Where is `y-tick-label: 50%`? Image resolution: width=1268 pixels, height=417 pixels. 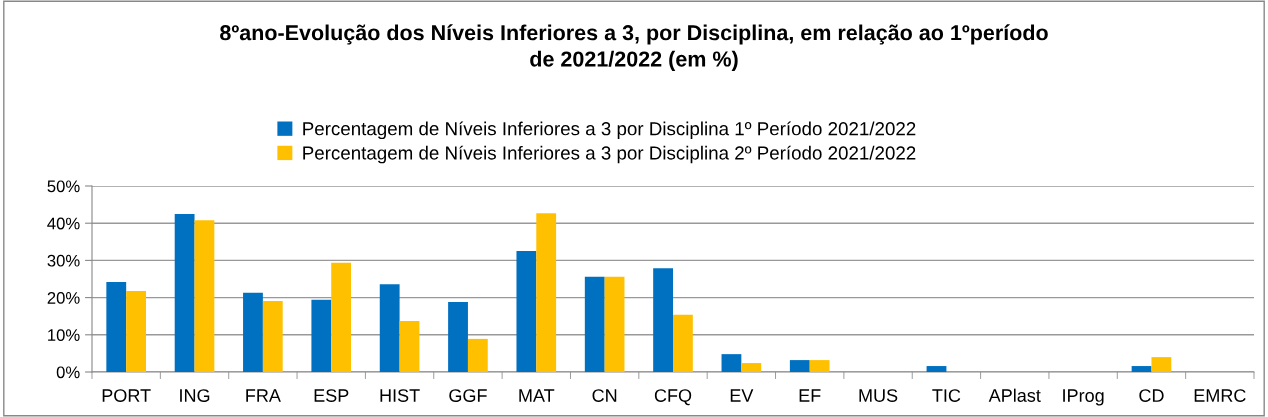 y-tick-label: 50% is located at coordinates (63, 186).